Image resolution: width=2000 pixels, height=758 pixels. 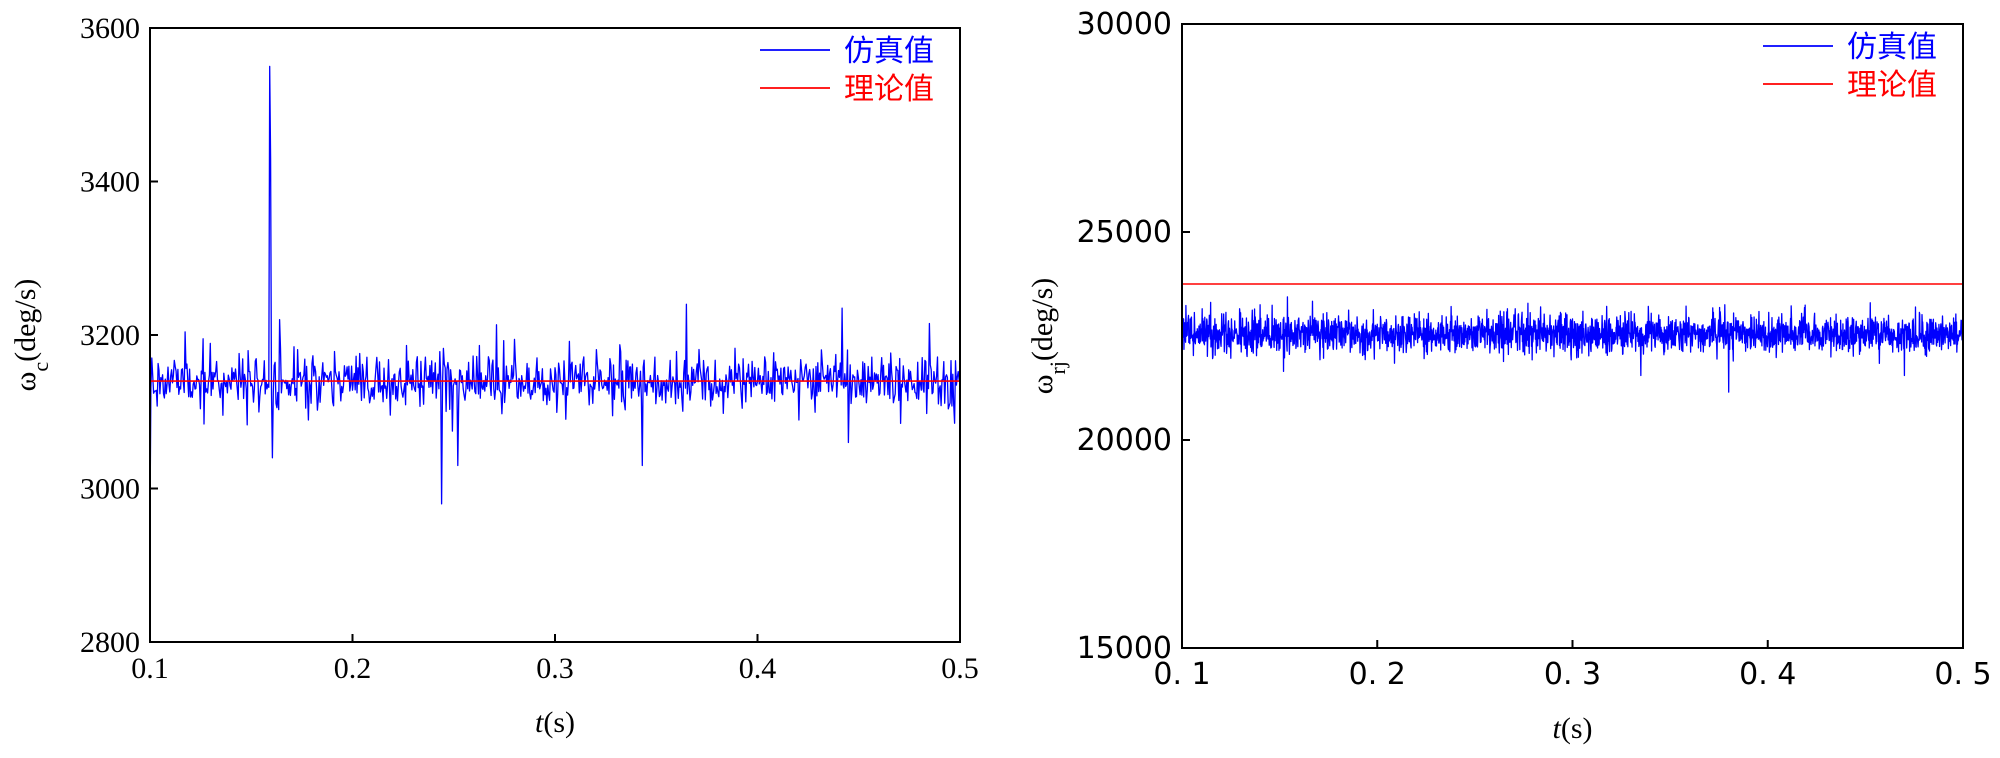 I want to click on chart-1-x-axis-label: t(s), so click(x=1573, y=728).